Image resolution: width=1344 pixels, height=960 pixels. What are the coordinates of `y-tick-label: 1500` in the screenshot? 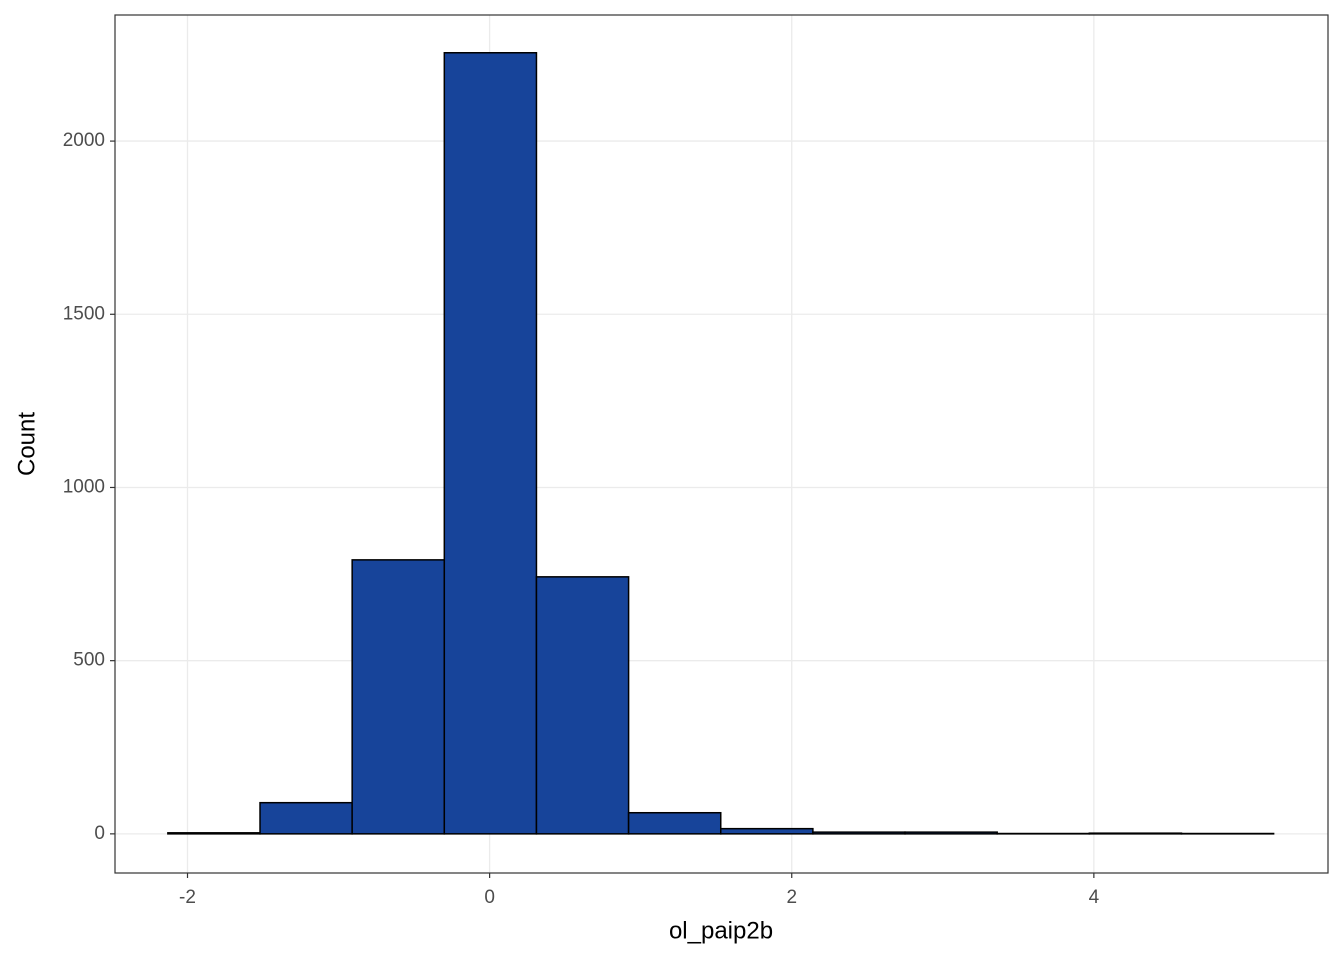 It's located at (84, 313).